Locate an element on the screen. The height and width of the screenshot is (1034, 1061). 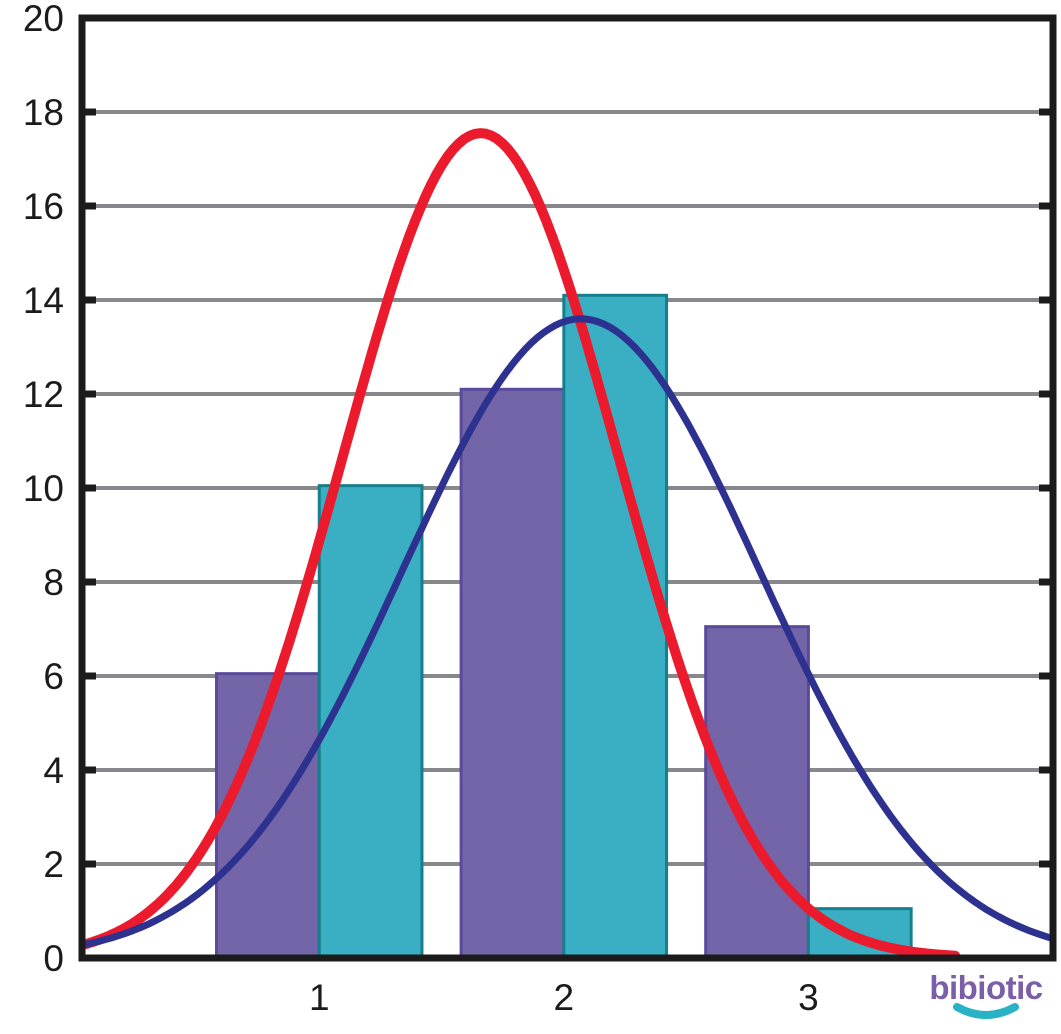
y-axis-label: 20 is located at coordinates (43, 19).